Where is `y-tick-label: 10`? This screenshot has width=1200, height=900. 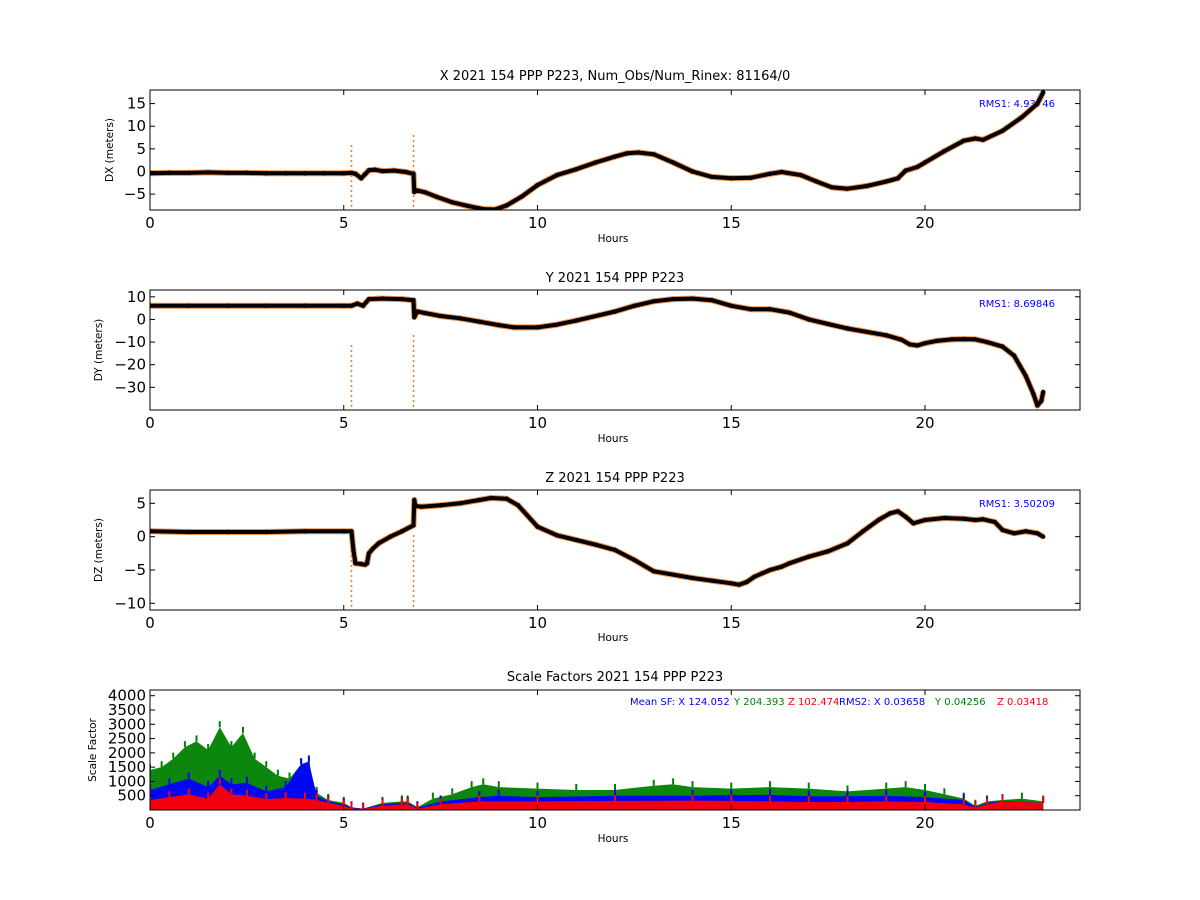
y-tick-label: 10 is located at coordinates (136, 297).